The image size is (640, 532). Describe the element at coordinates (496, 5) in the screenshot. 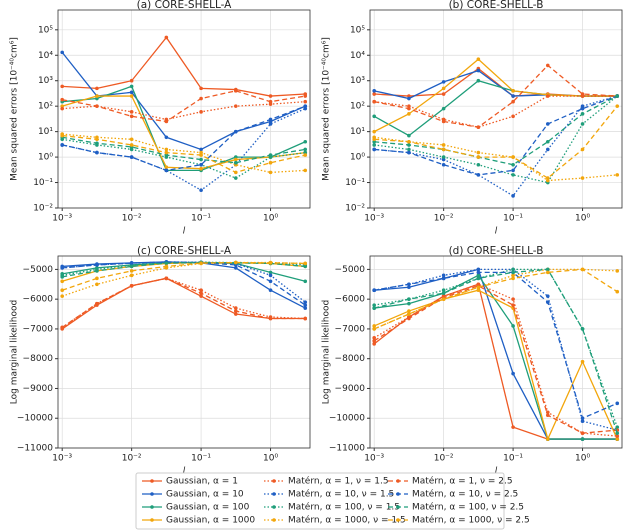

I see `subplot-title: (b) CORE-SHELL-B` at that location.